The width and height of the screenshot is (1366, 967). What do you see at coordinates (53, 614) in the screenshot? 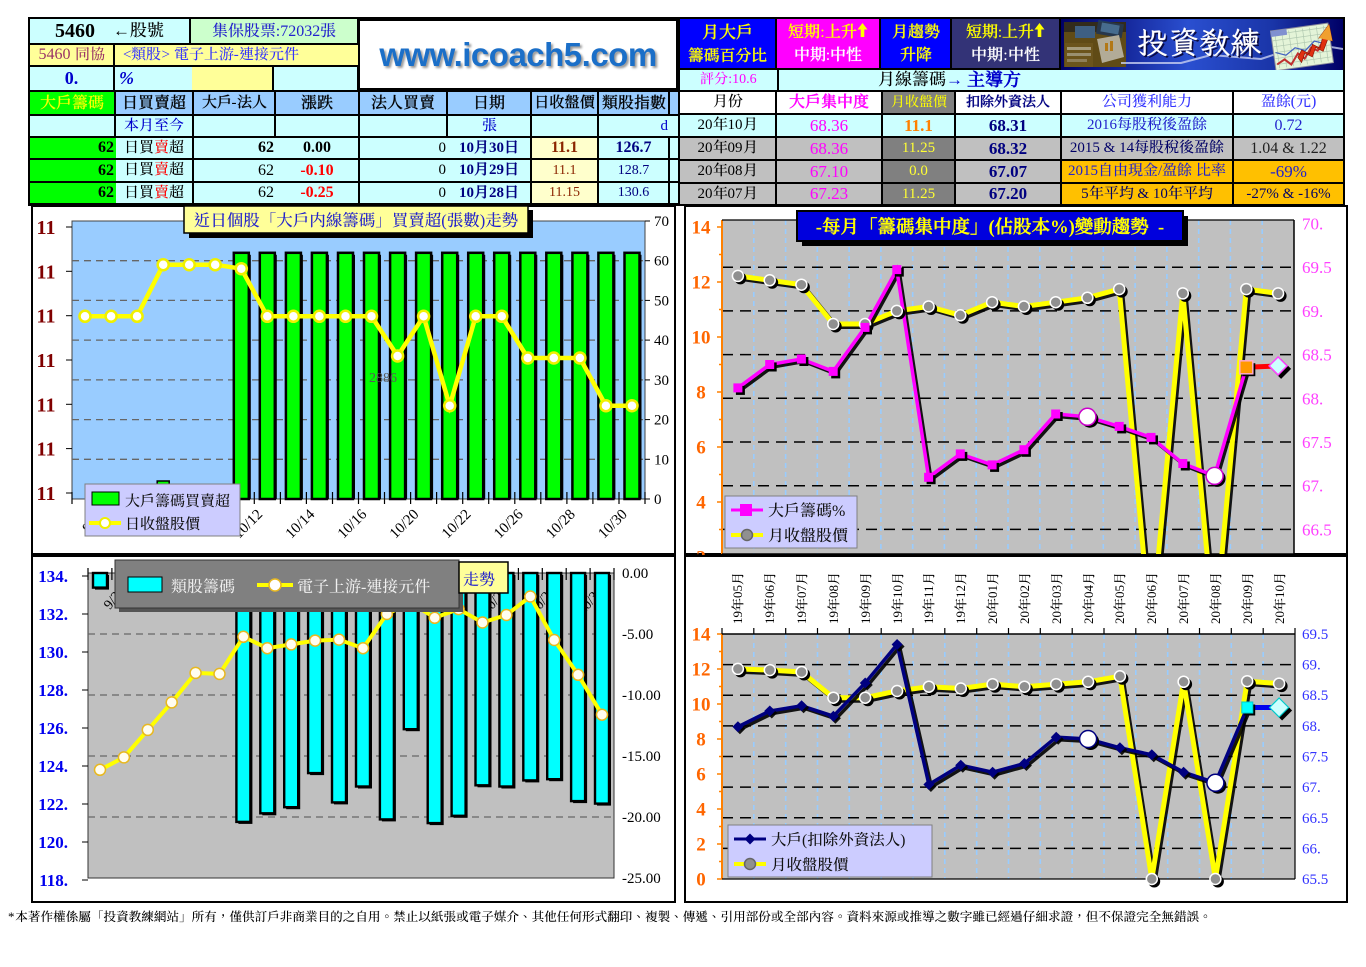
I see `svg-text: 132.` at bounding box center [53, 614].